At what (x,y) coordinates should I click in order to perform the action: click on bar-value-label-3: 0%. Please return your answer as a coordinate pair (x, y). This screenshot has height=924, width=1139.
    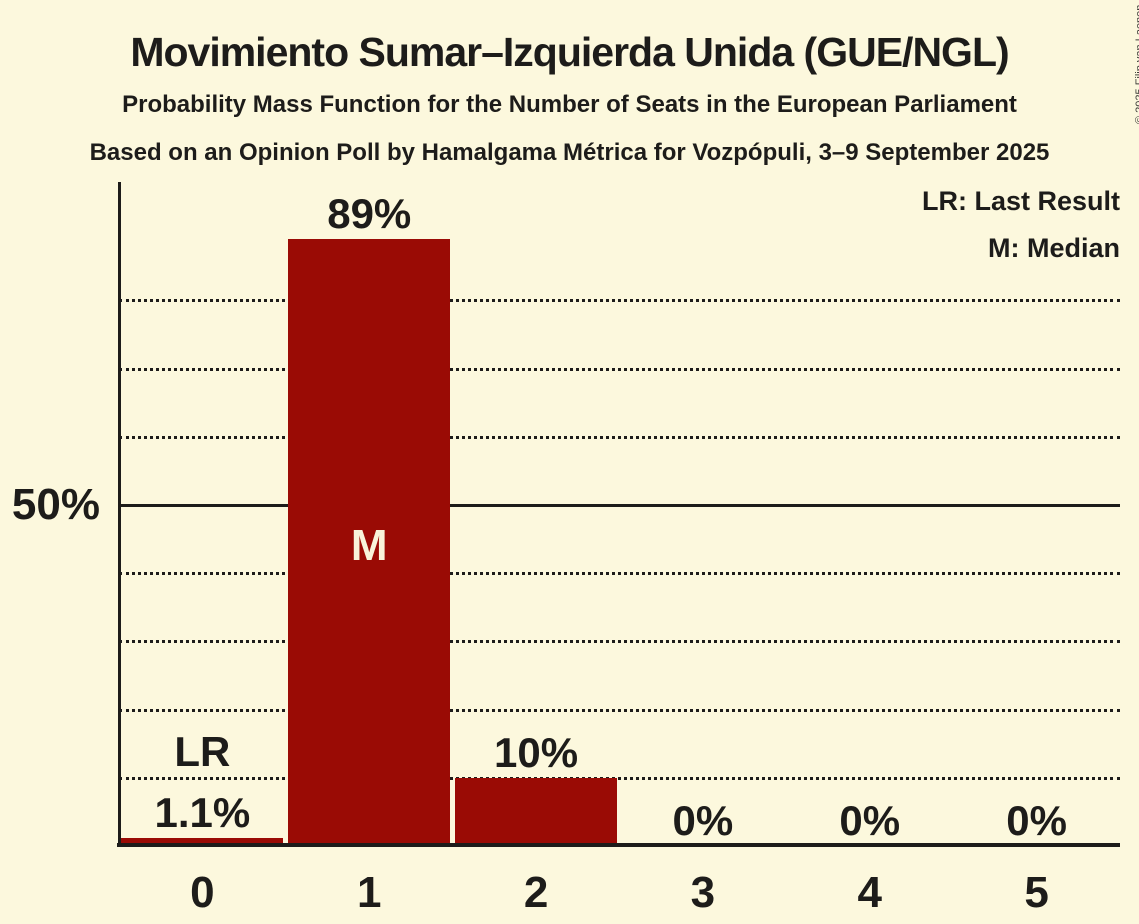
    Looking at the image, I should click on (703, 820).